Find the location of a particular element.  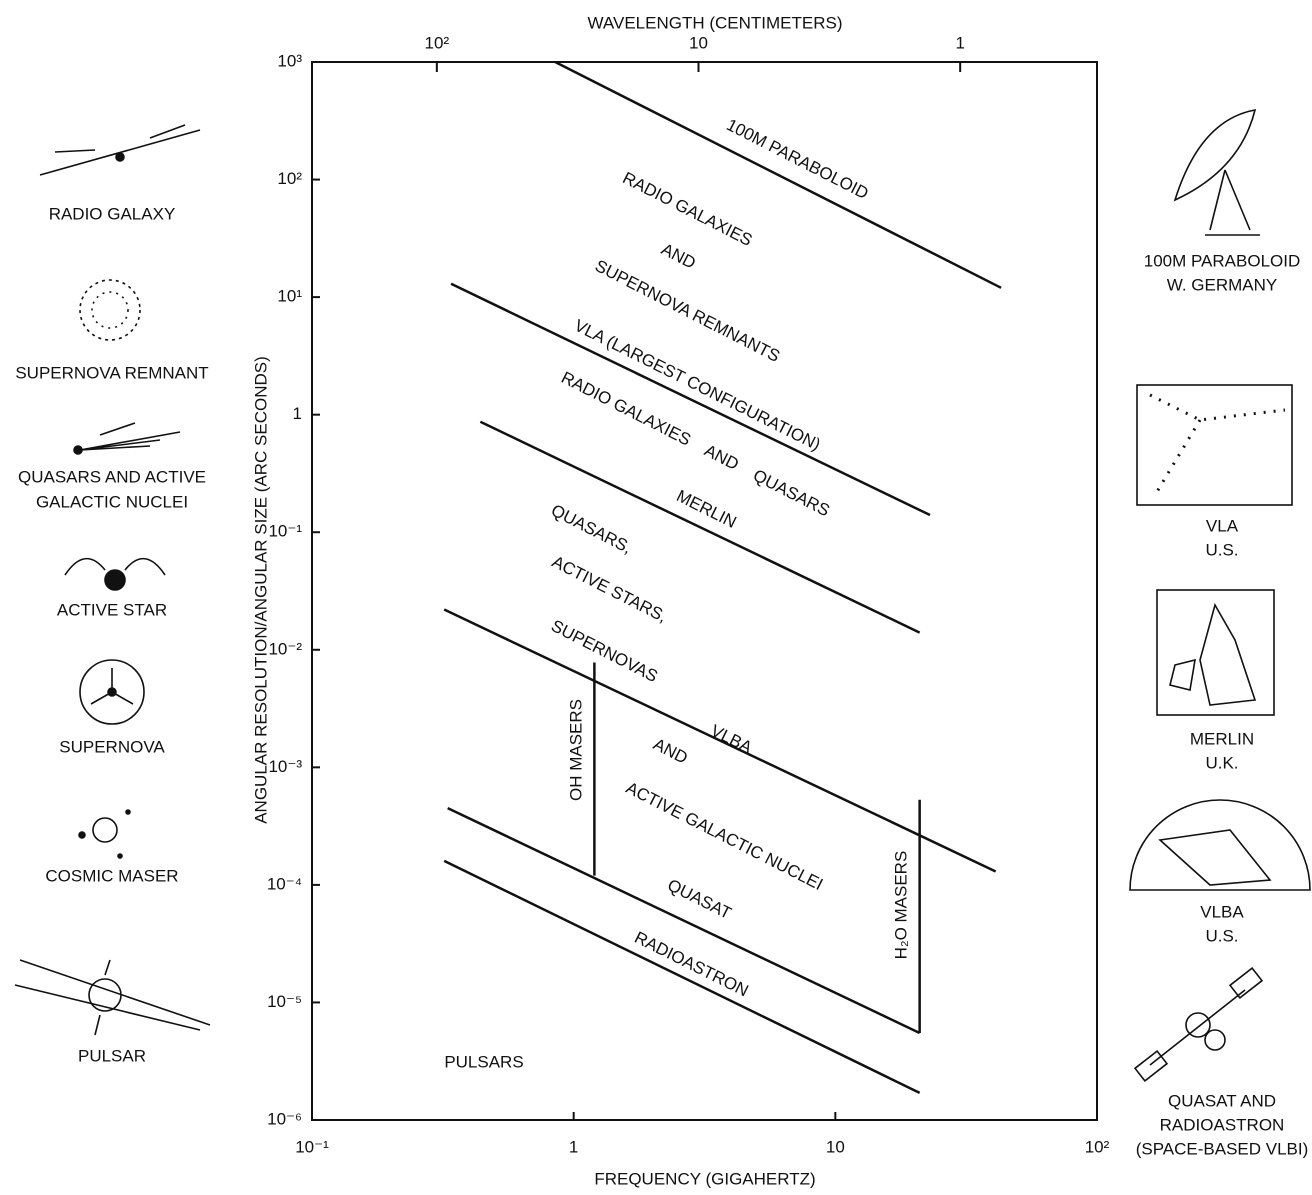

y-tick-label: 1 is located at coordinates (297, 413).